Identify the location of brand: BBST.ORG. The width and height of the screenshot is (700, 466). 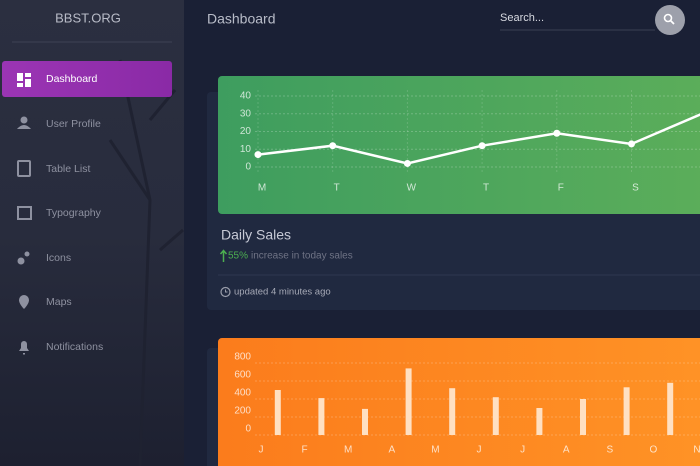
(88, 17).